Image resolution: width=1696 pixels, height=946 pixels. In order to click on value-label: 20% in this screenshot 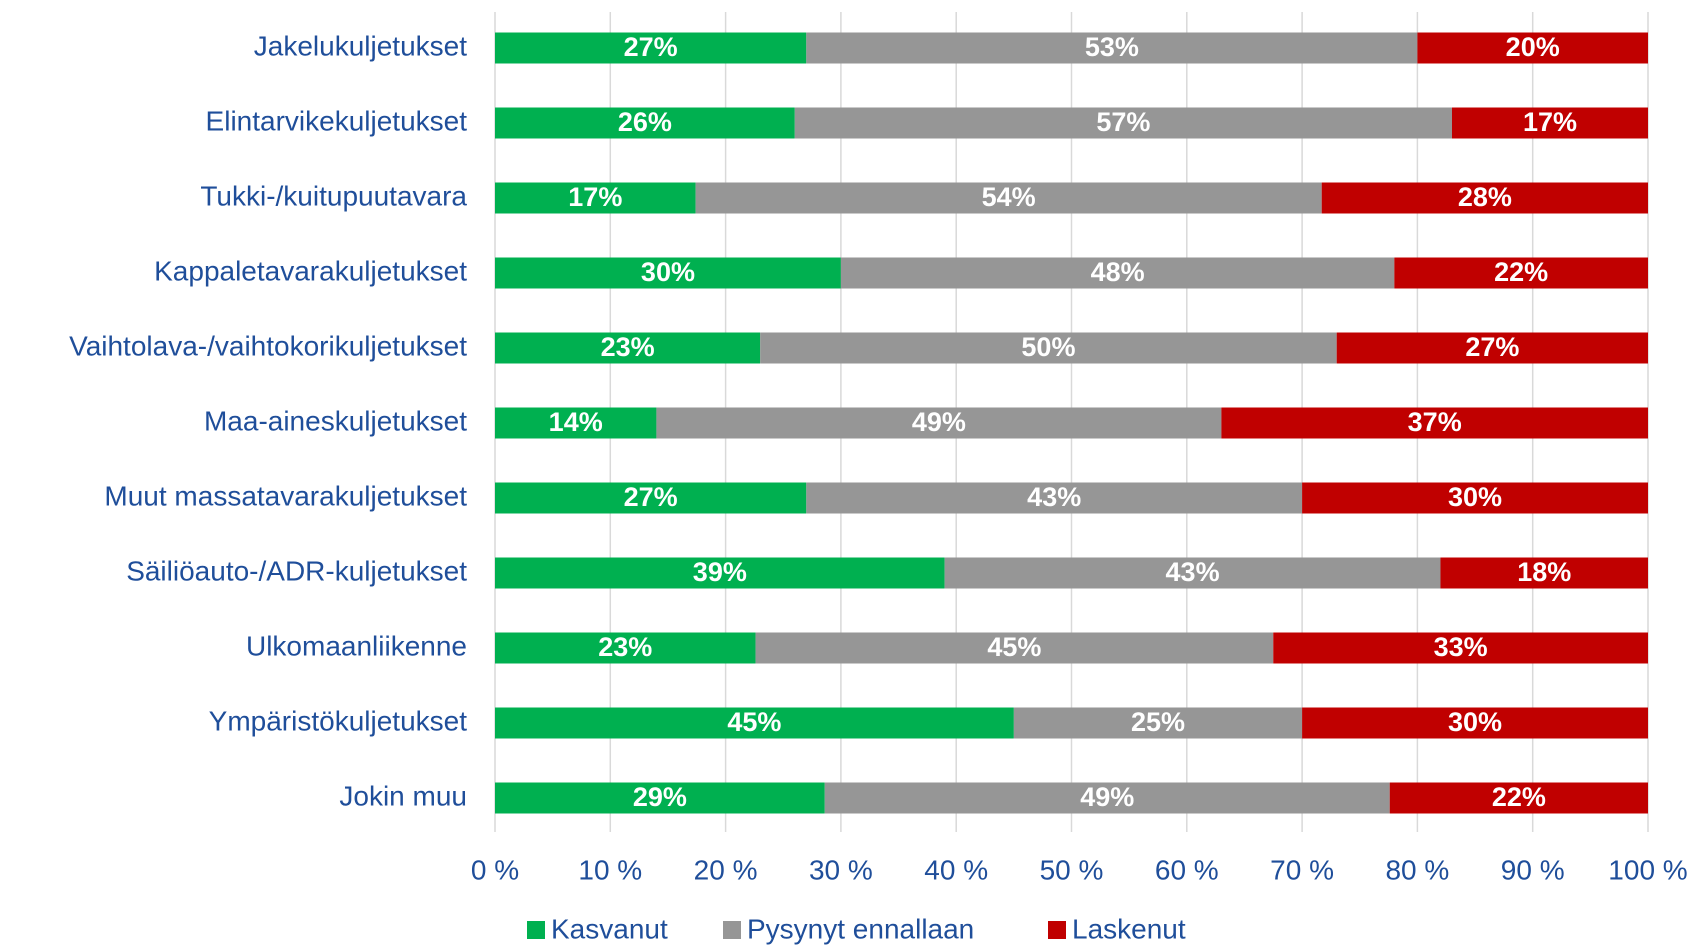, I will do `click(1533, 47)`.